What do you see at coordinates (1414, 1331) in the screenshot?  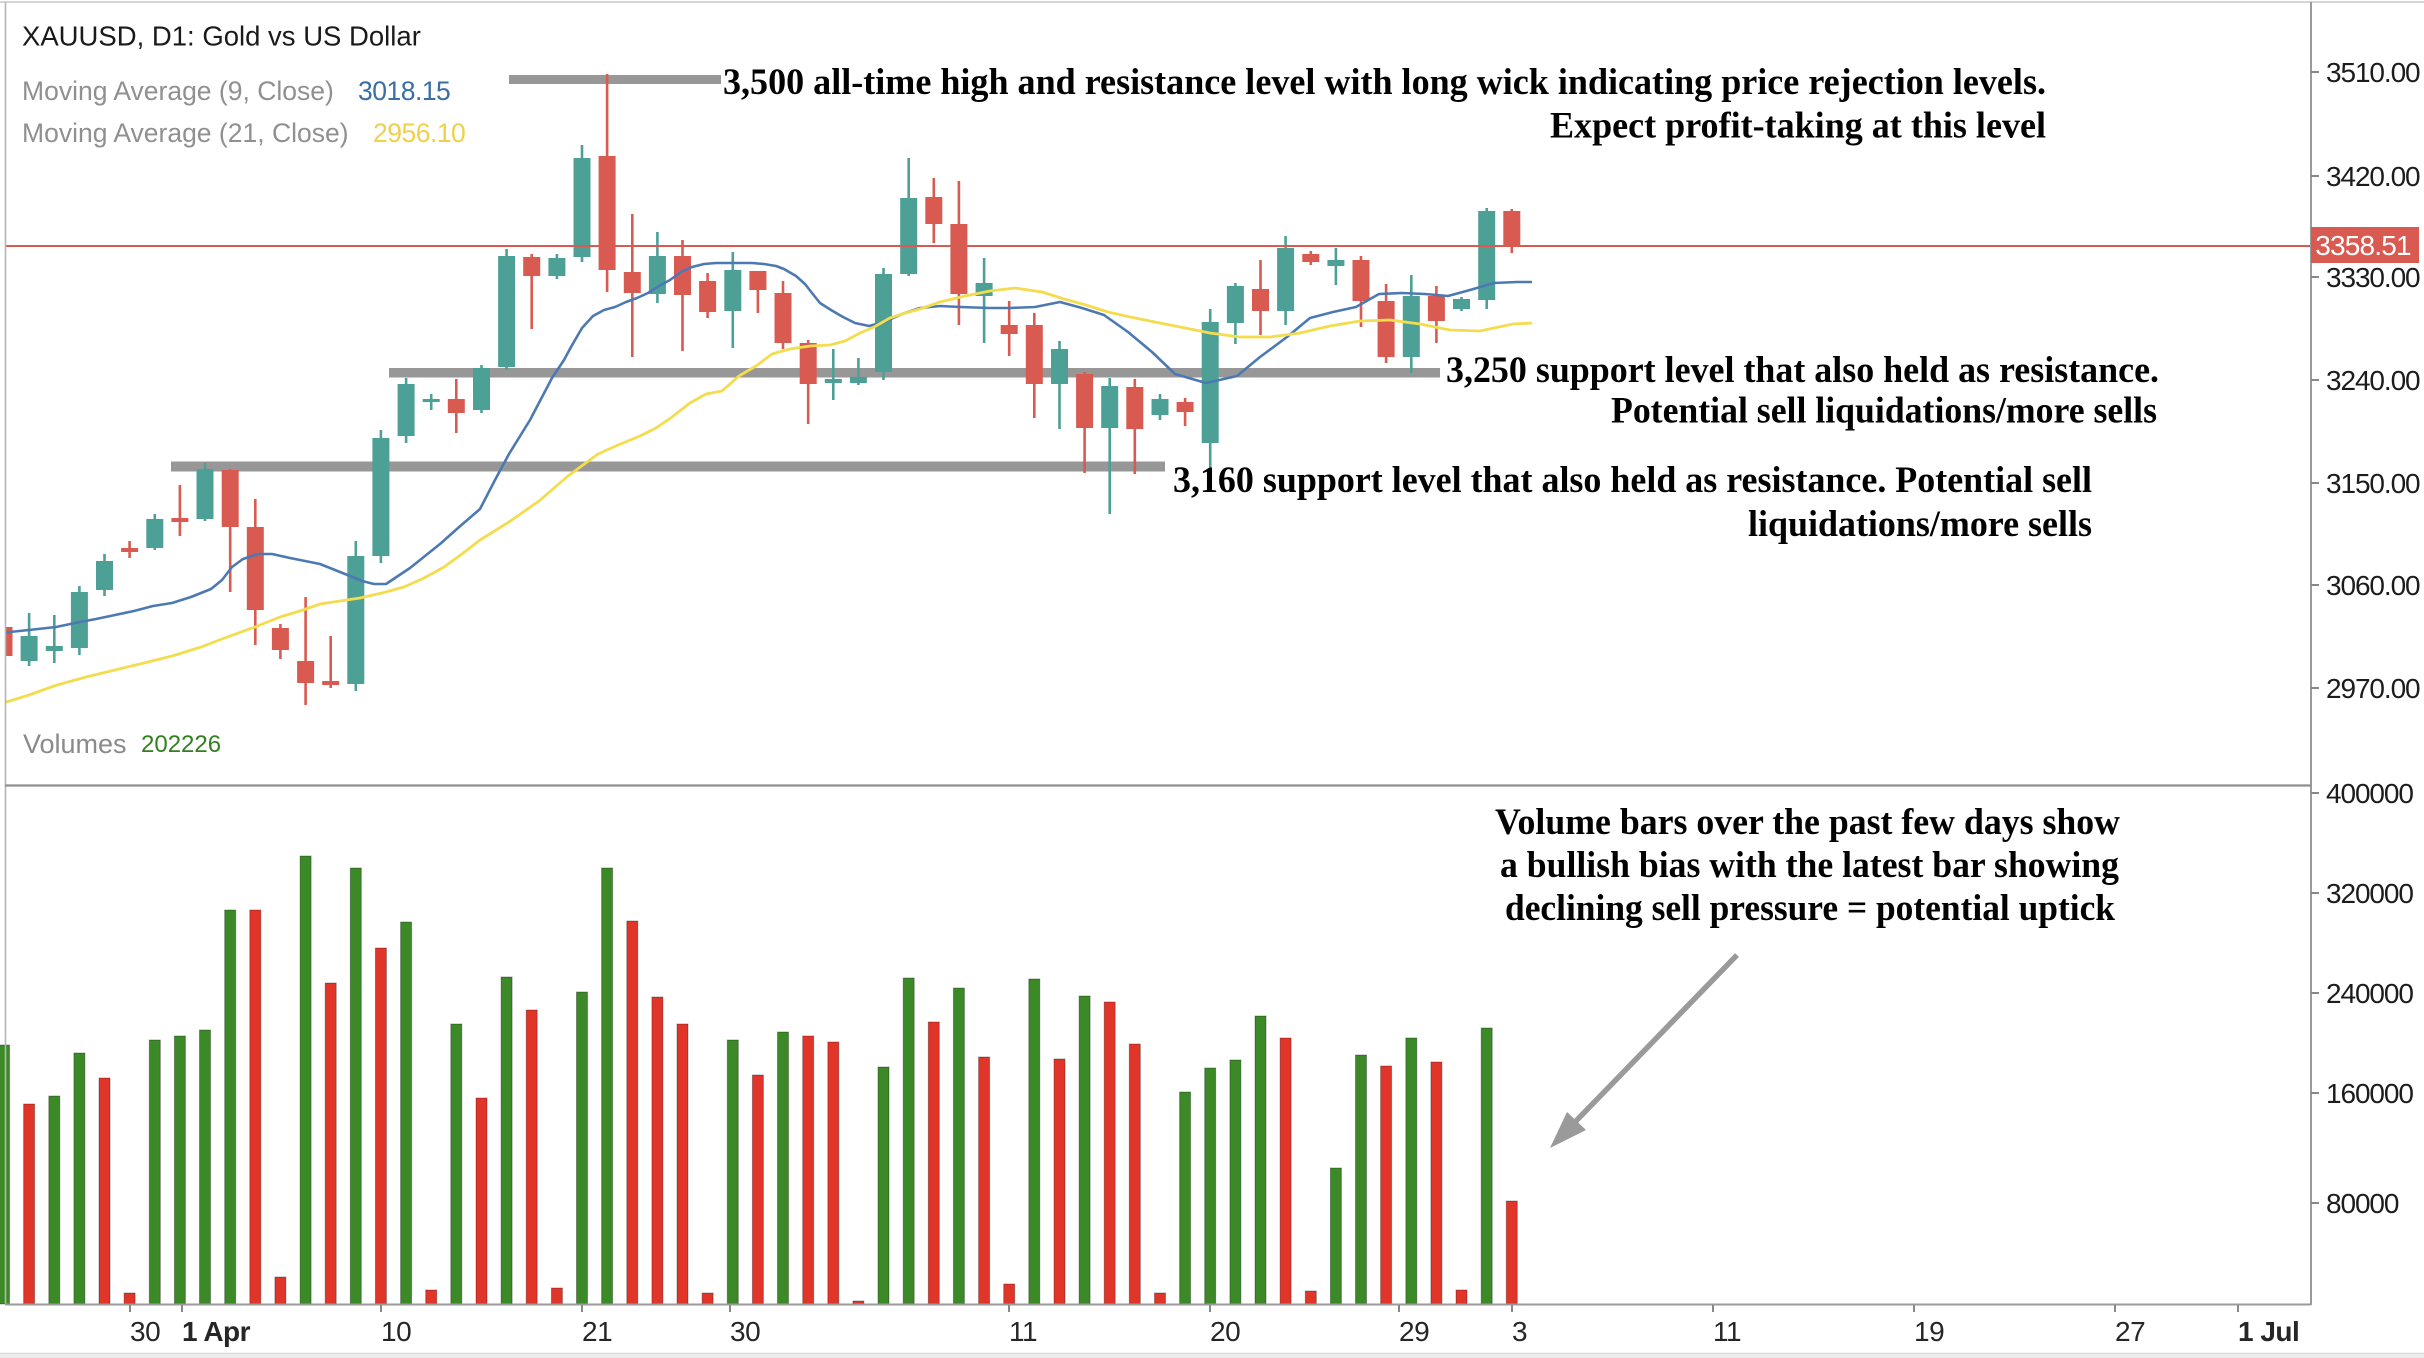 I see `svg-text: 29` at bounding box center [1414, 1331].